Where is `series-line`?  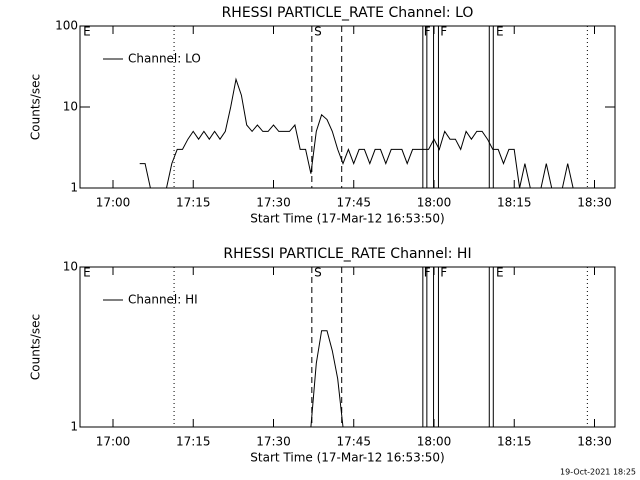
series-line is located at coordinates (327, 379).